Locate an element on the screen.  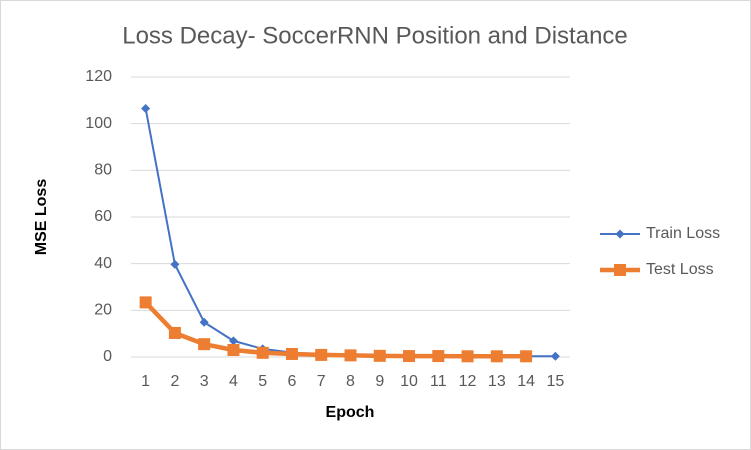
x-tick-label: 15 is located at coordinates (555, 381).